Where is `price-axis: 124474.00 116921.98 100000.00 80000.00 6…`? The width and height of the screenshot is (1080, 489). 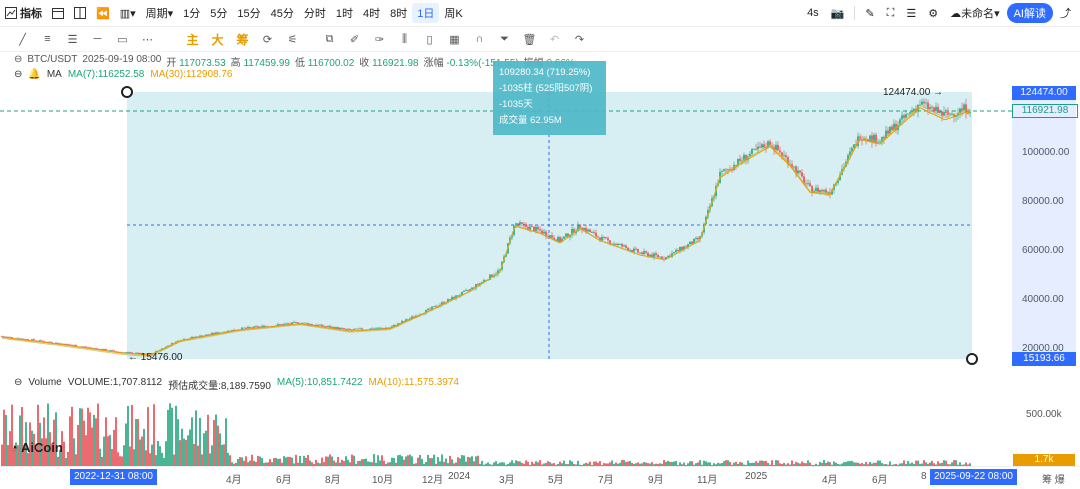
price-axis: 124474.00 116921.98 100000.00 80000.00 6… is located at coordinates (1046, 229).